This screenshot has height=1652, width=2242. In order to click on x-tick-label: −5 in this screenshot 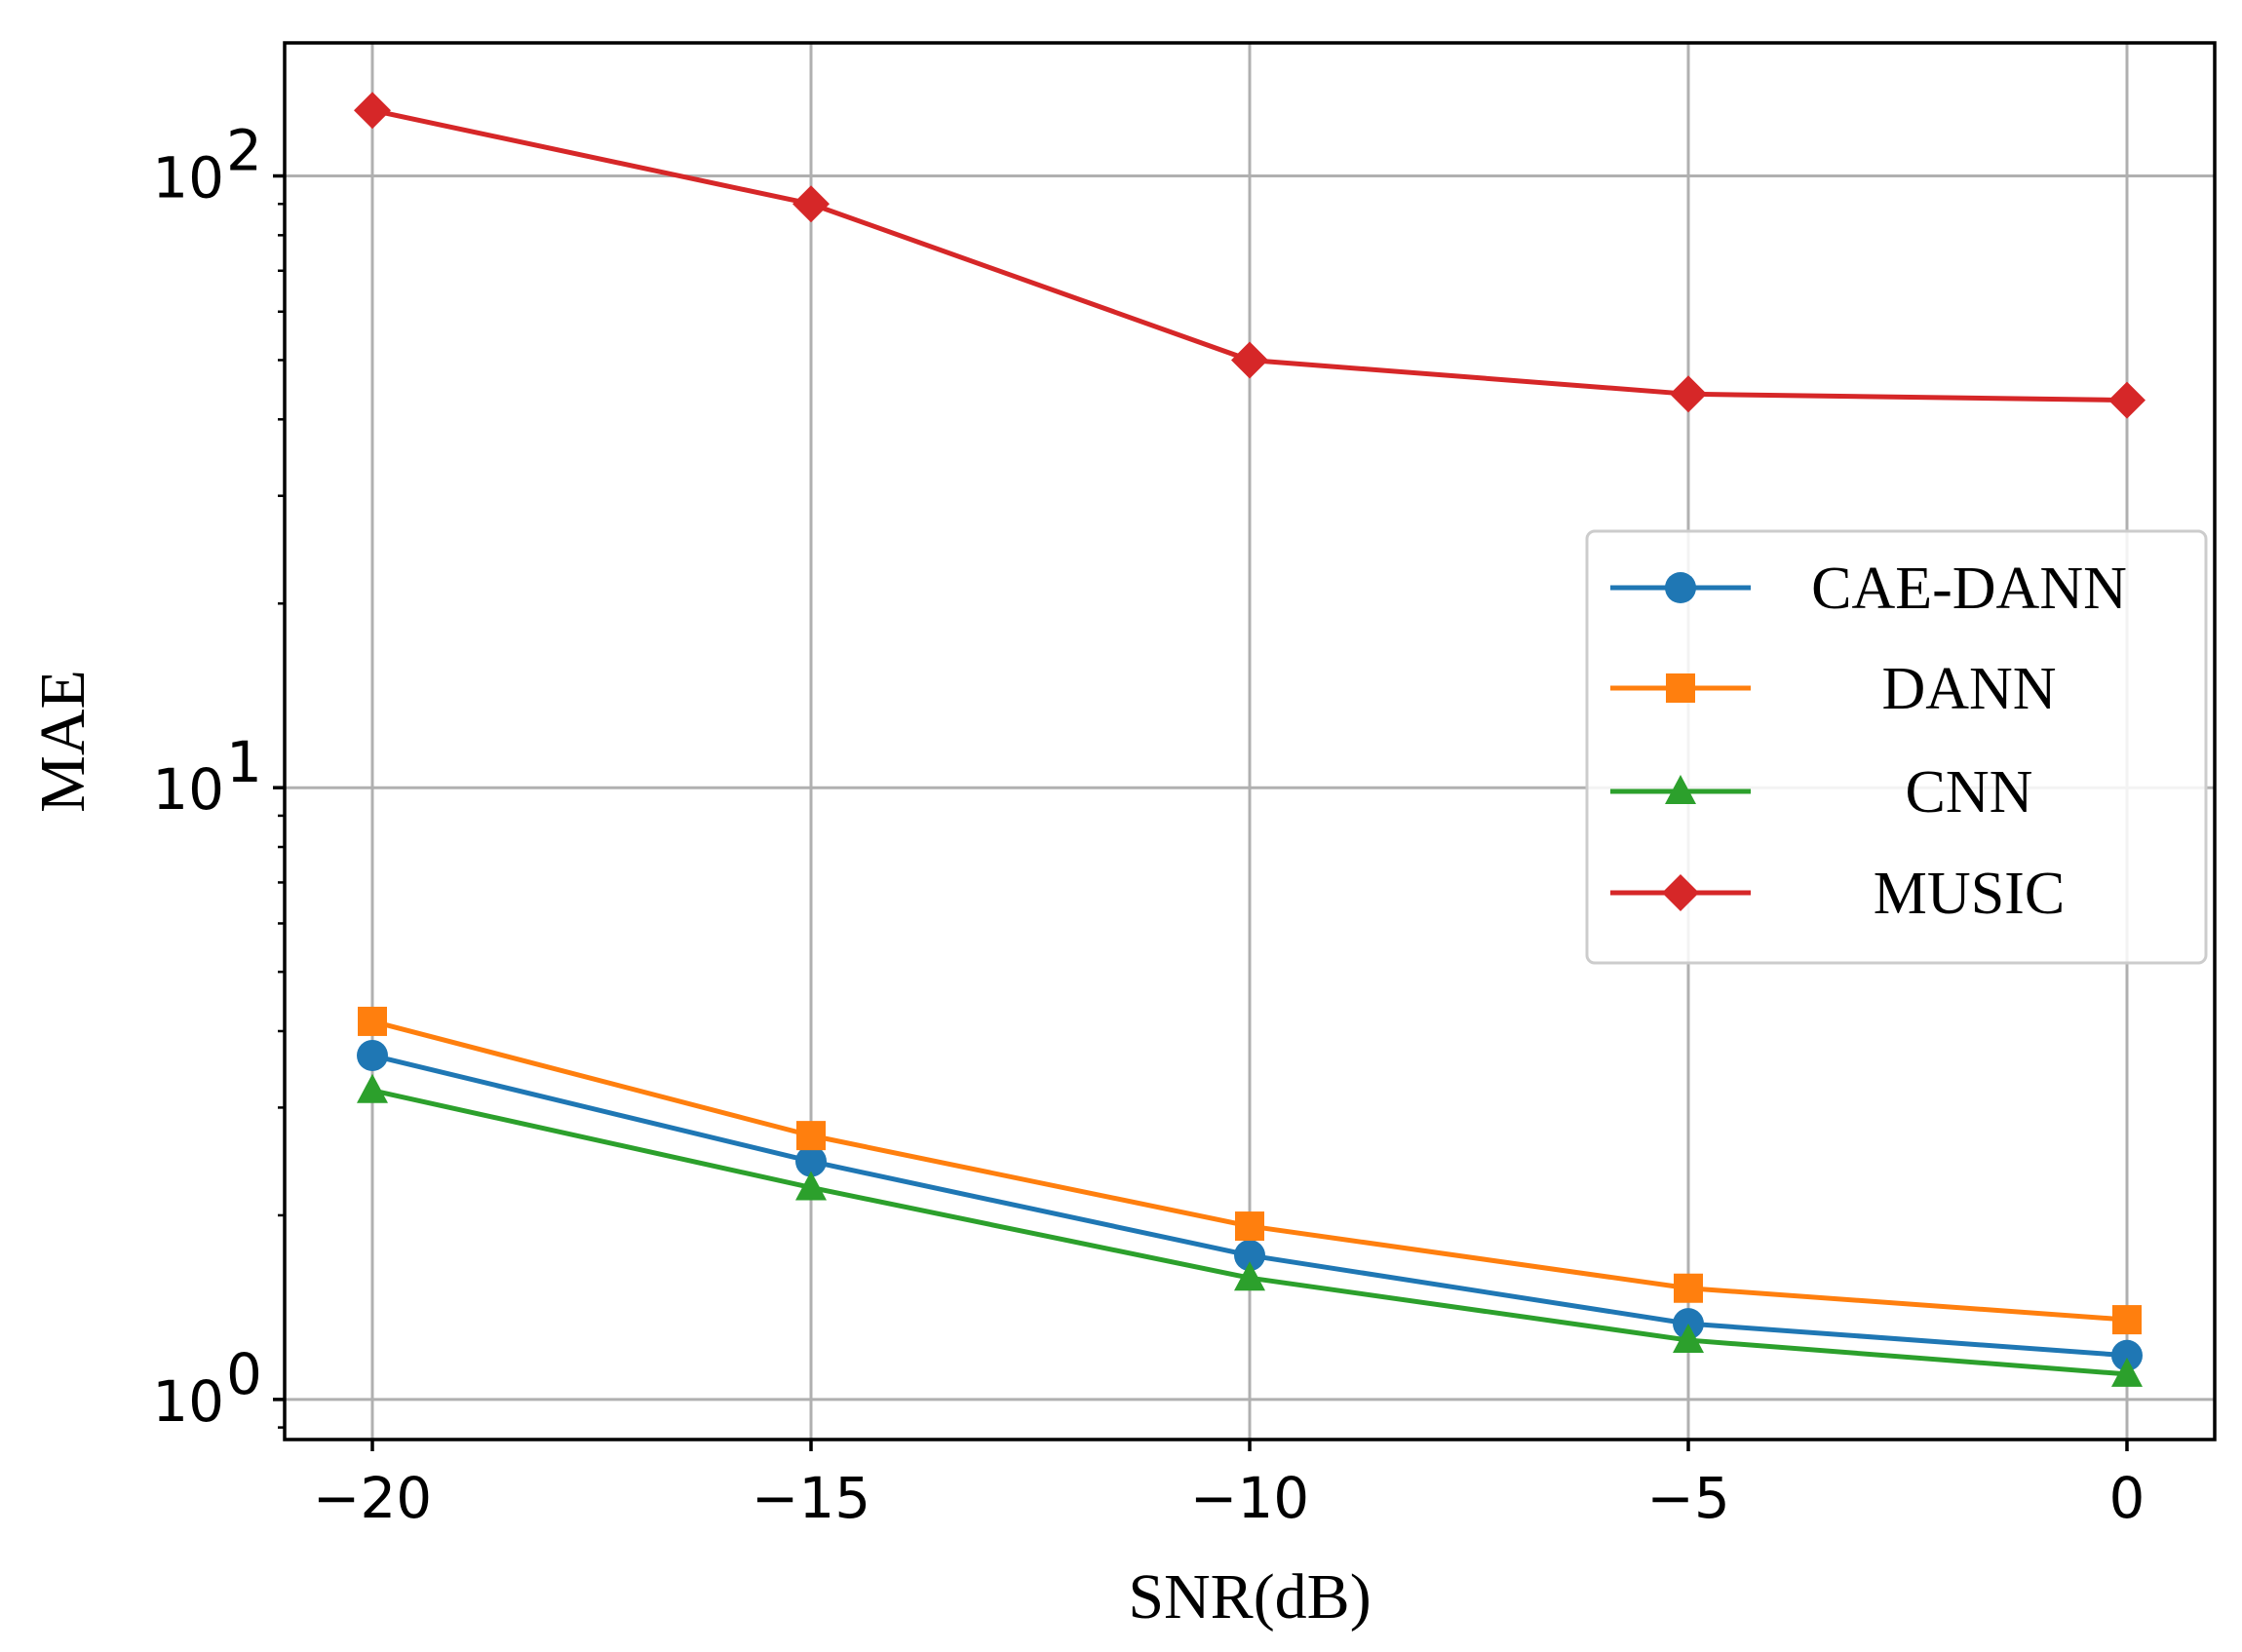, I will do `click(1688, 1498)`.